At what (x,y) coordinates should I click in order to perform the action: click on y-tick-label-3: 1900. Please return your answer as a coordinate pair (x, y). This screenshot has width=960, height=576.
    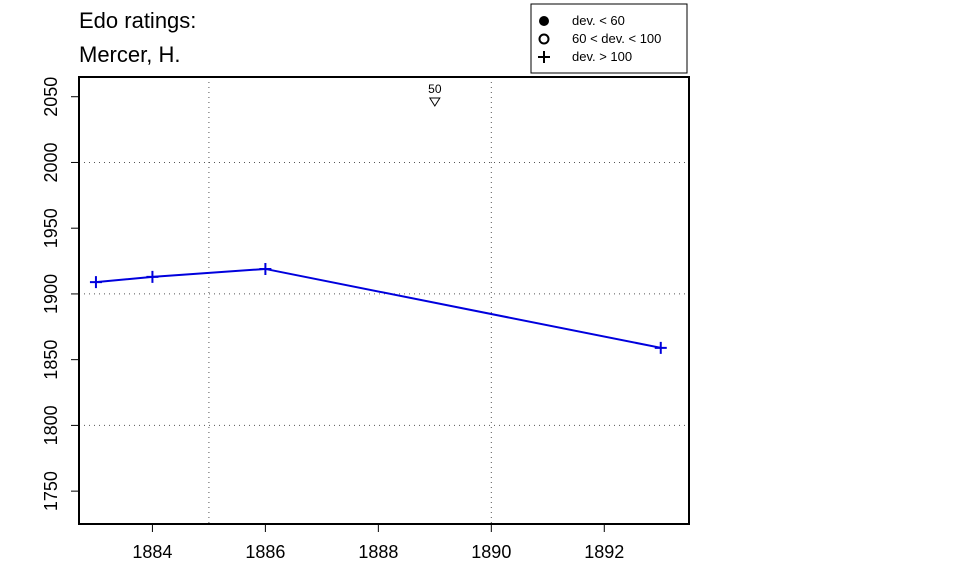
    Looking at the image, I should click on (51, 294).